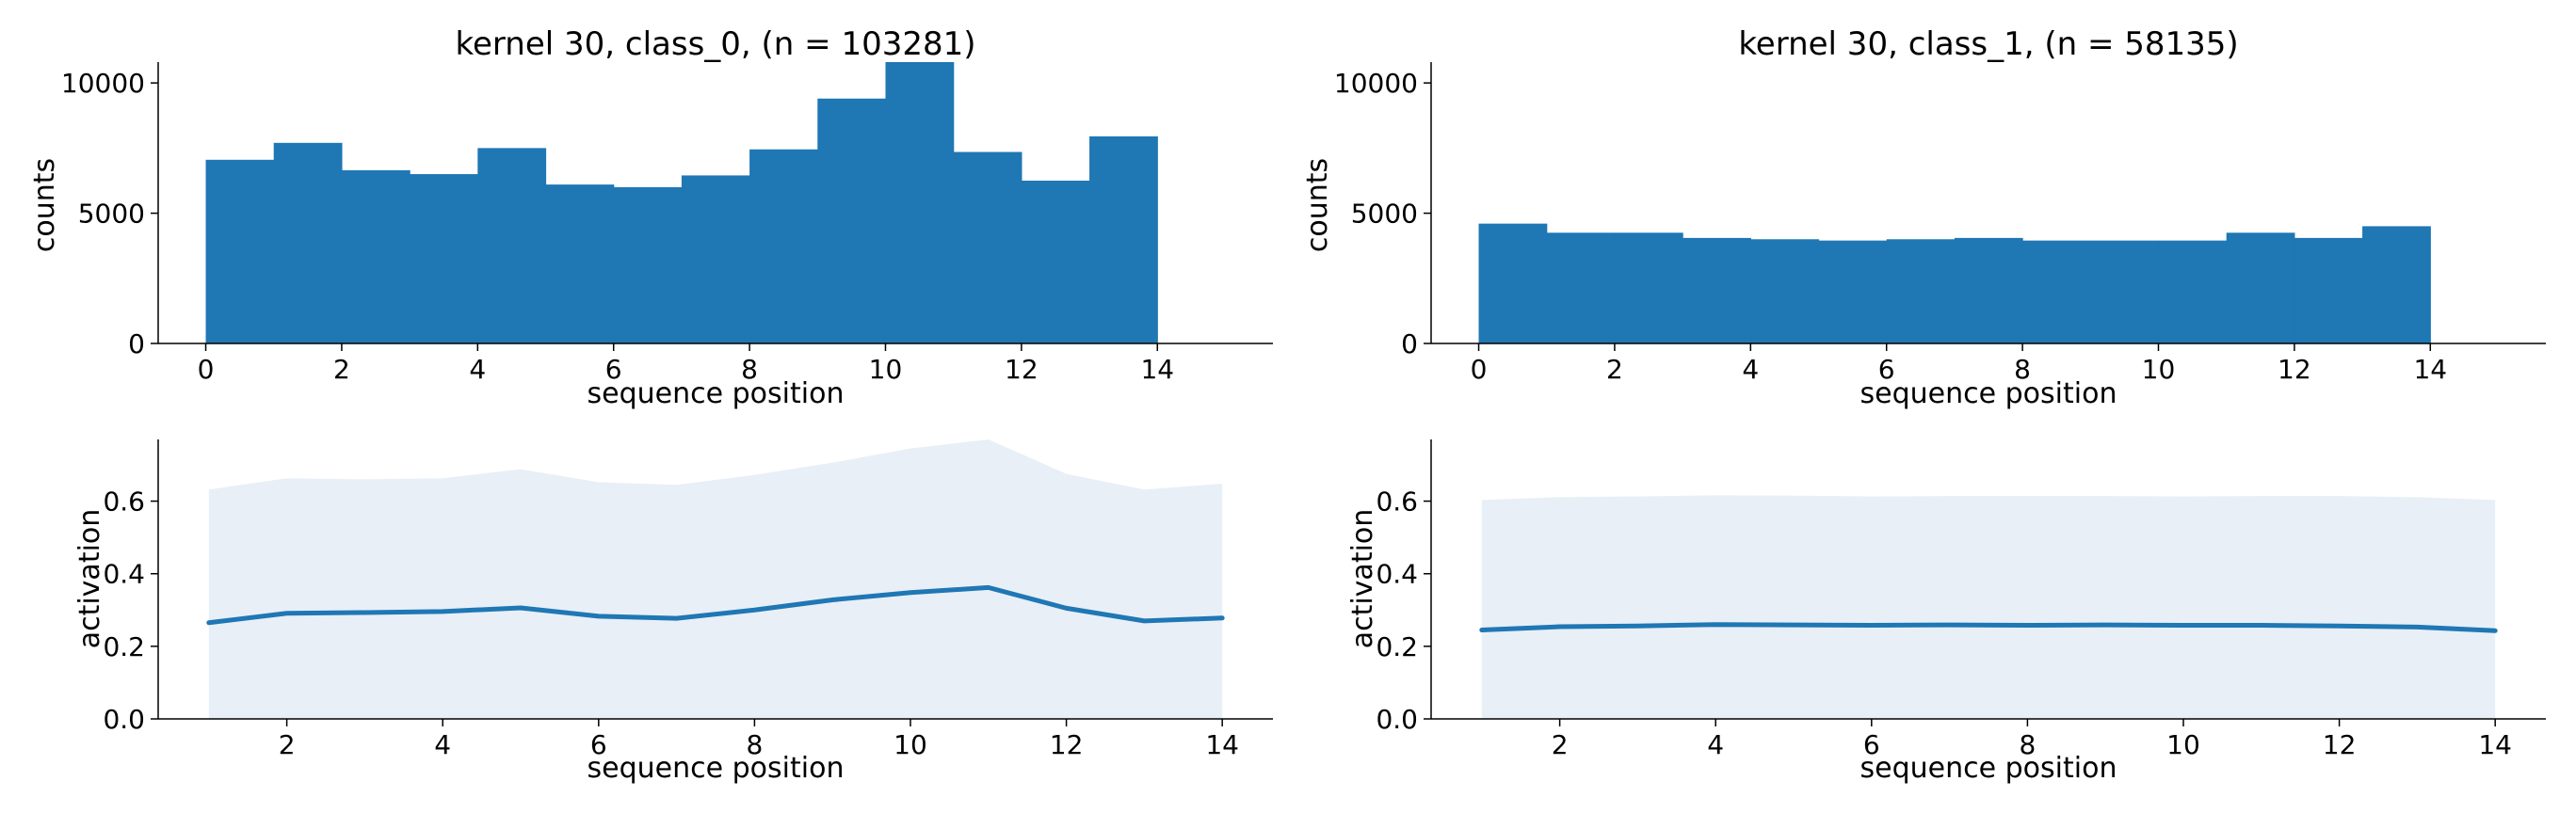 The width and height of the screenshot is (2576, 813). I want to click on y-axis-label: activation, so click(89, 579).